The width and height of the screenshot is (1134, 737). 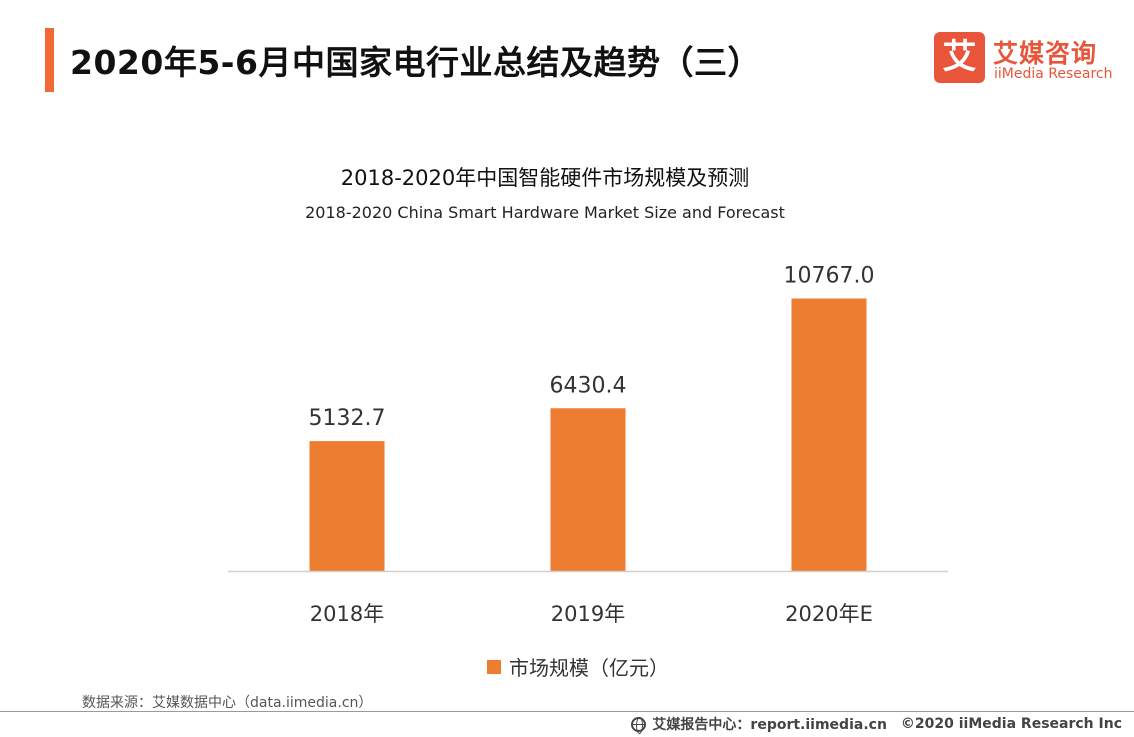 What do you see at coordinates (545, 178) in the screenshot?
I see `chart-title: 2018-2020年中国智能硬件市场规模及预测` at bounding box center [545, 178].